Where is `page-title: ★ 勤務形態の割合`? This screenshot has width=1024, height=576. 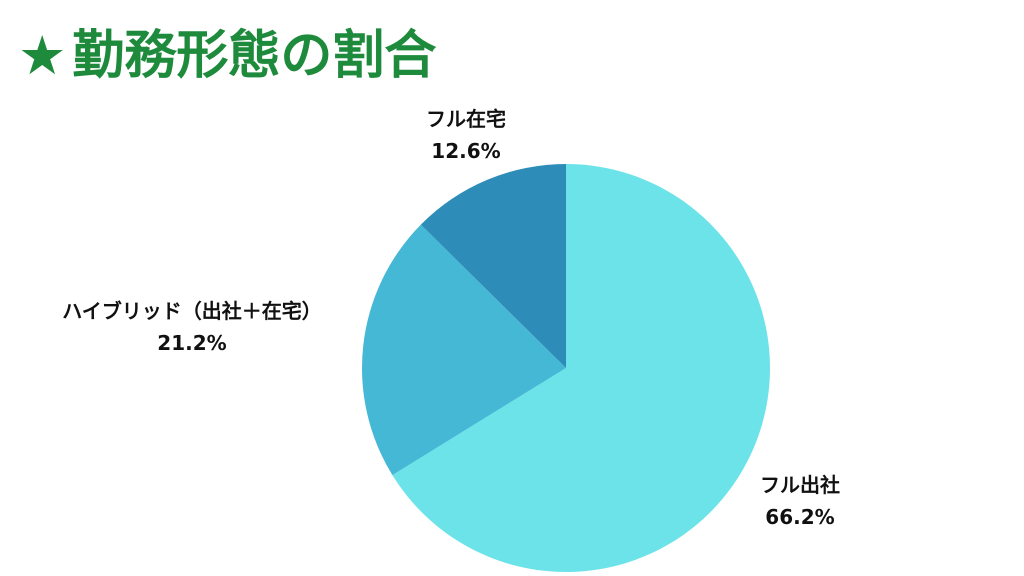 page-title: ★ 勤務形態の割合 is located at coordinates (227, 56).